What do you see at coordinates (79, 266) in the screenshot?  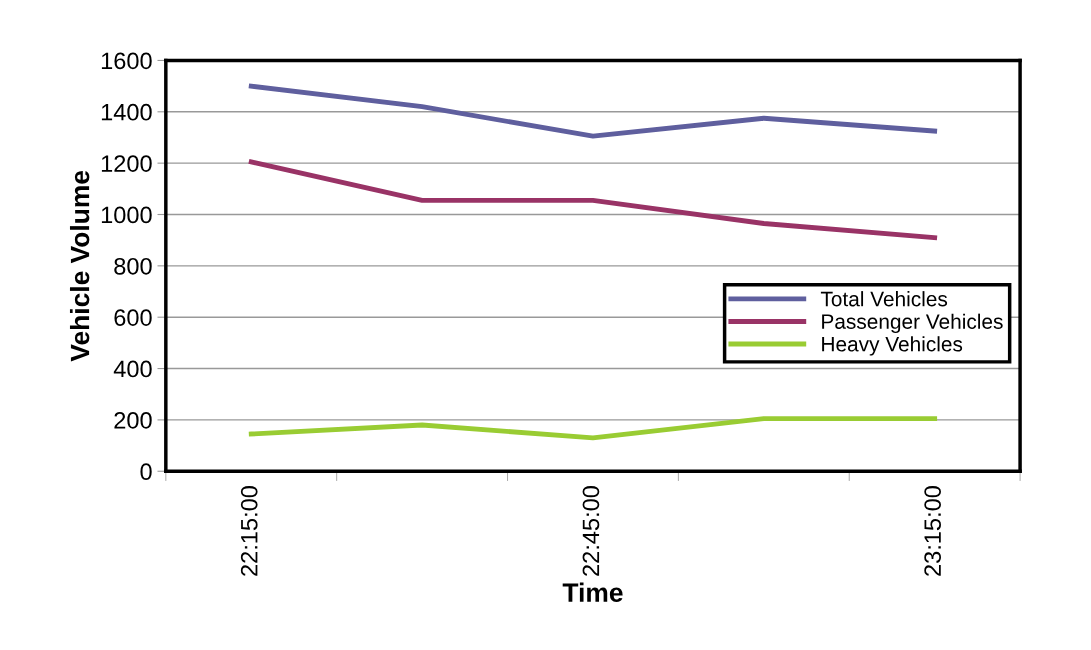 I see `y-axis-title: Vehicle Volume` at bounding box center [79, 266].